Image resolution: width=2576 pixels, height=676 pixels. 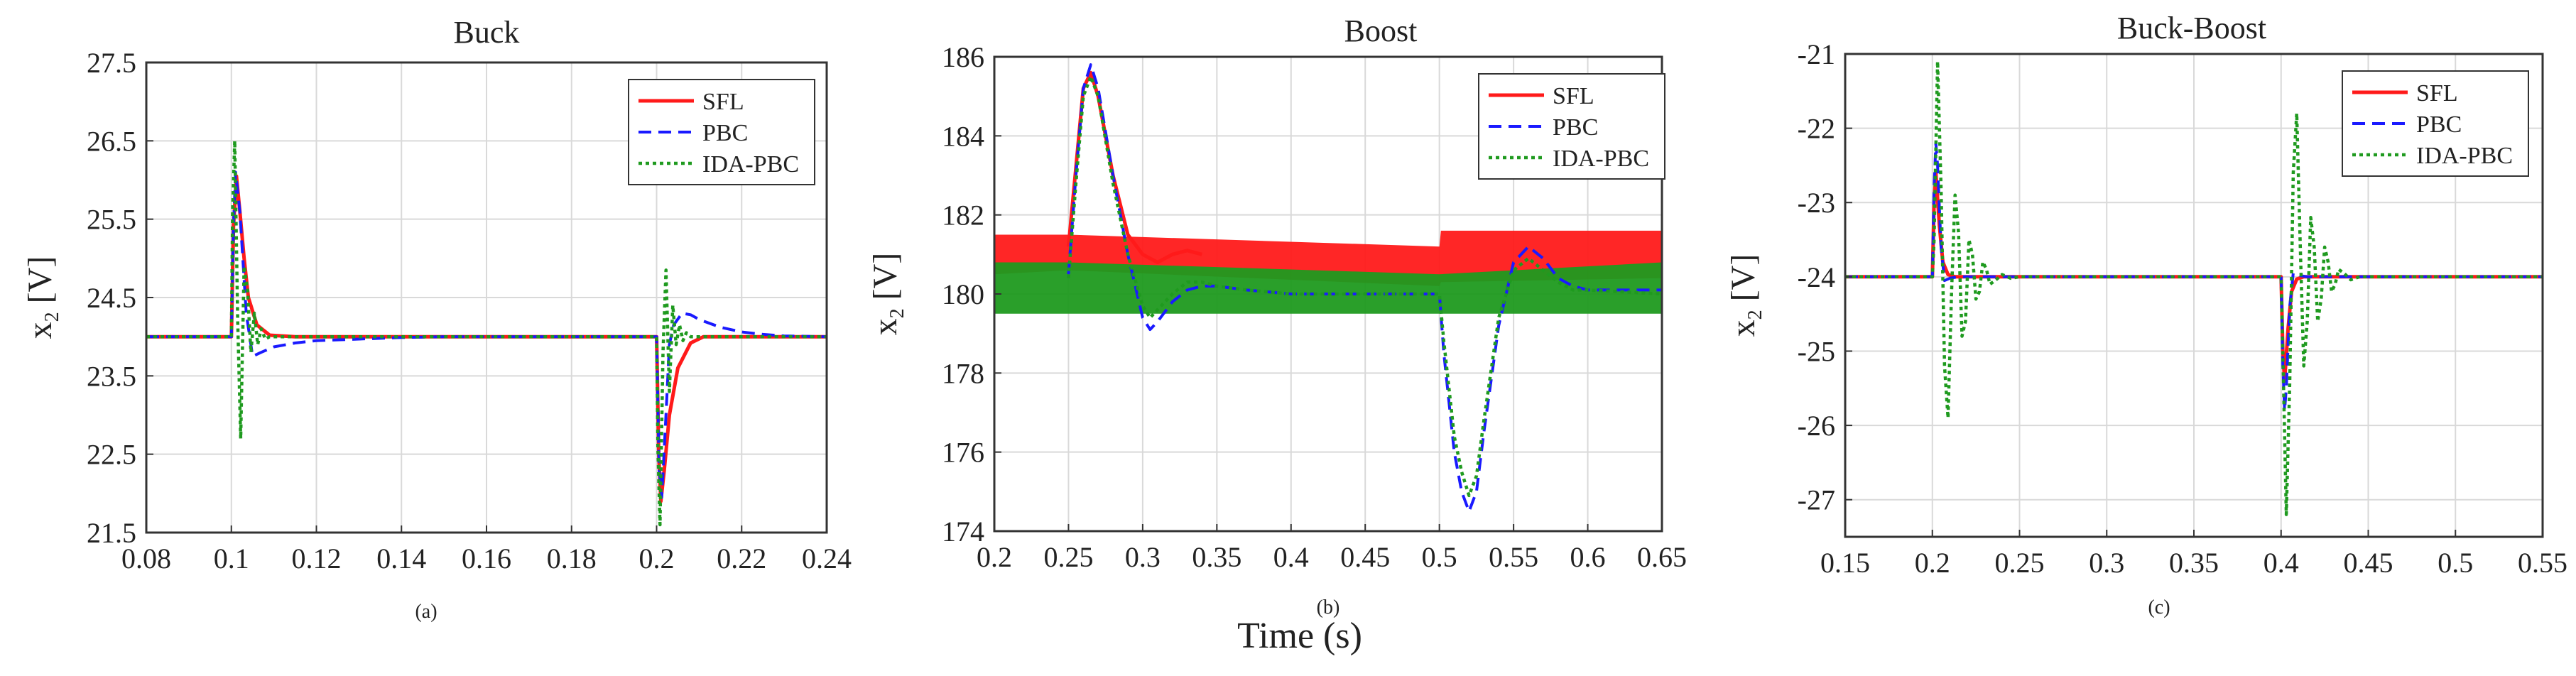 What do you see at coordinates (1662, 557) in the screenshot?
I see `x-tick-label: 0.65` at bounding box center [1662, 557].